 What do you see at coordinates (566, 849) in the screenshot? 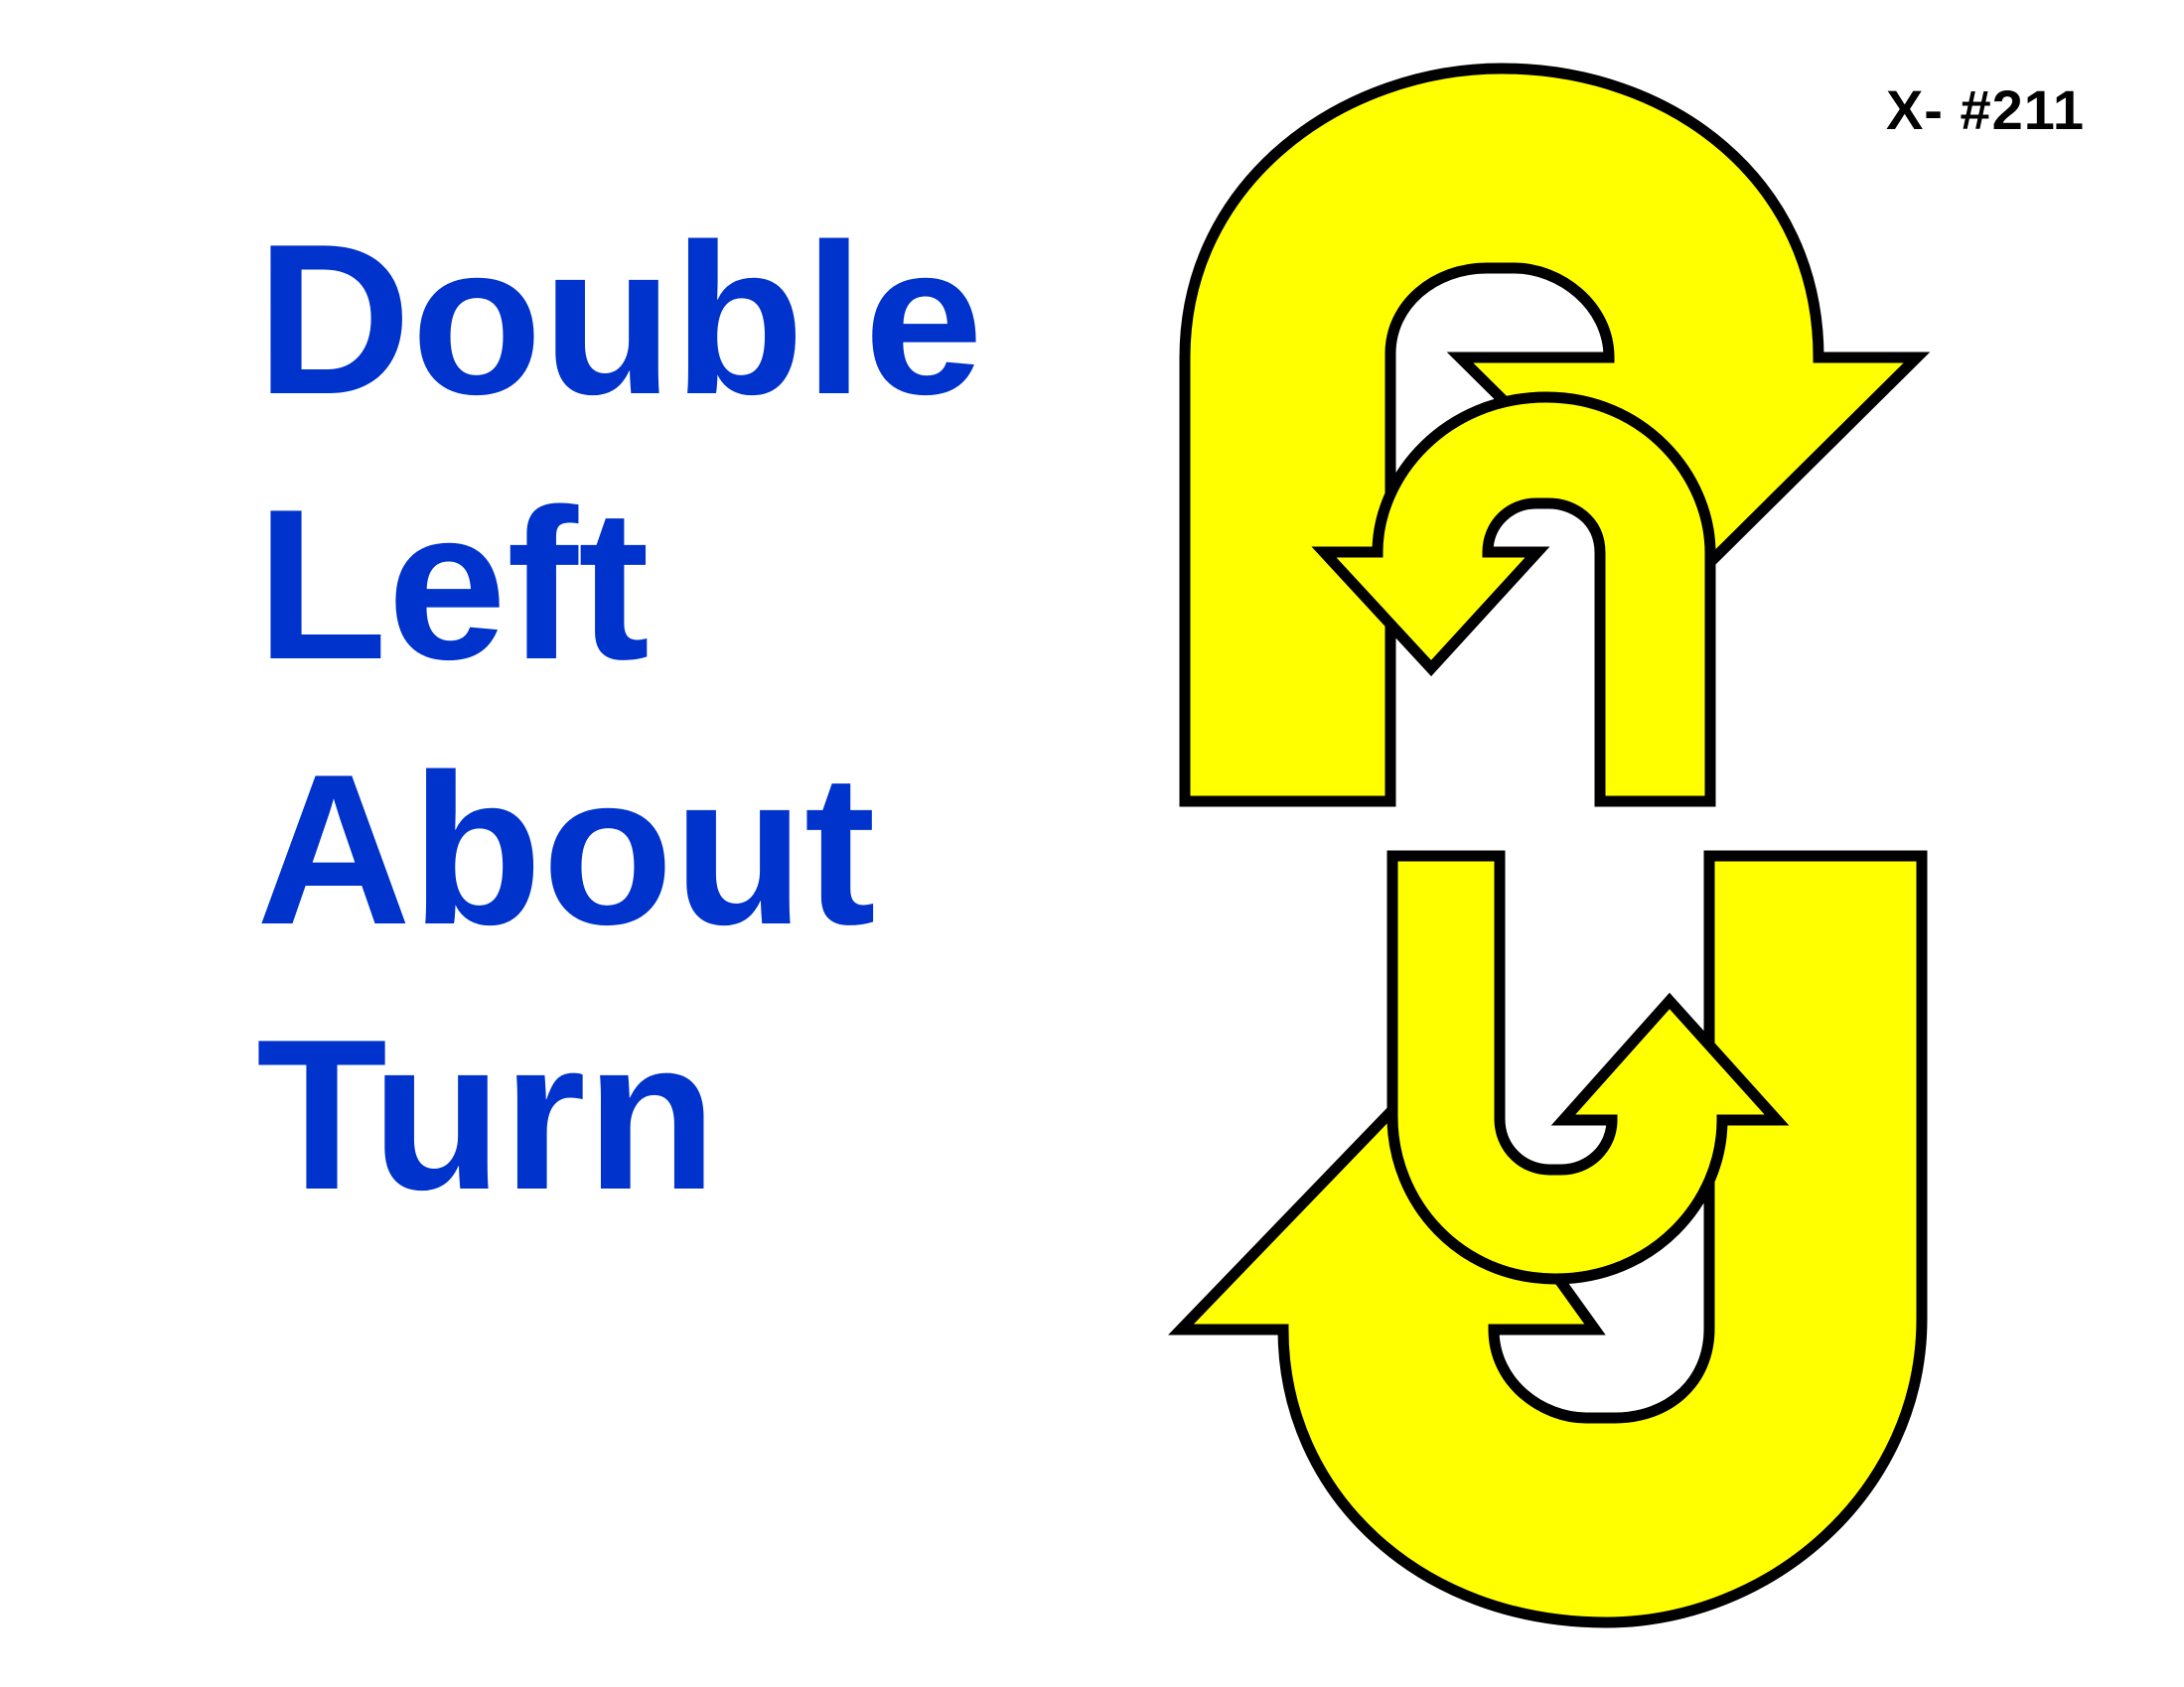
I see `title-line-3: About` at bounding box center [566, 849].